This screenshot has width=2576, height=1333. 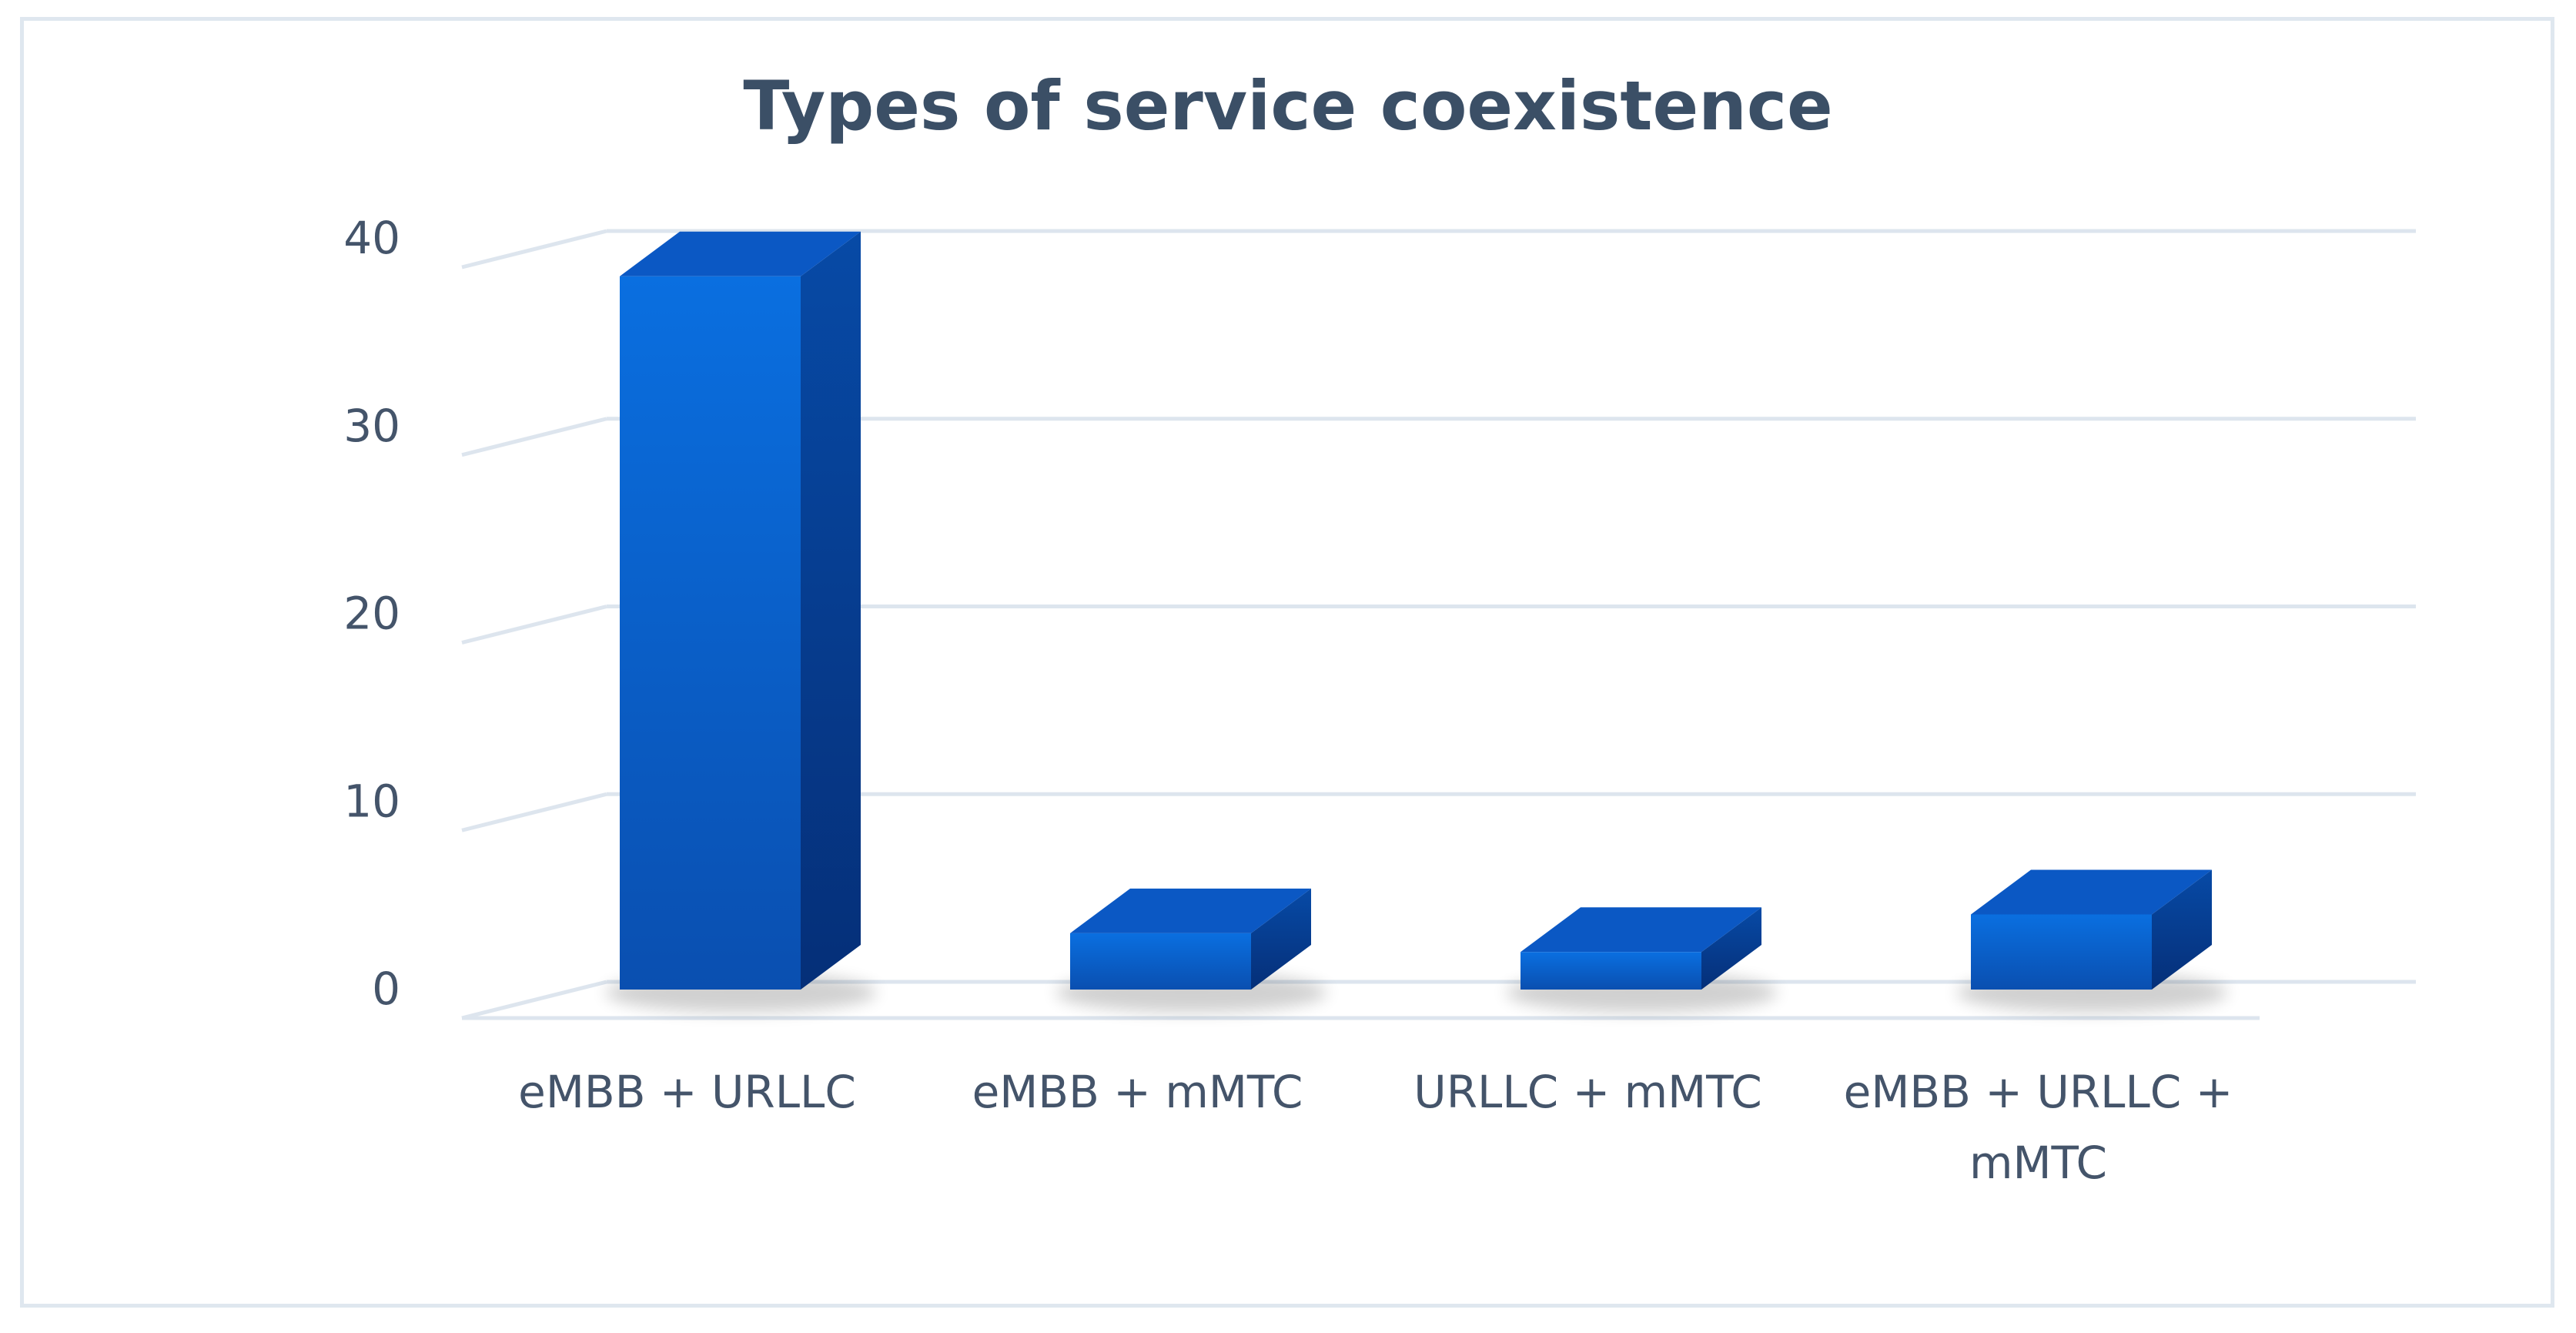 I want to click on y-tick-label: 20, so click(x=371, y=614).